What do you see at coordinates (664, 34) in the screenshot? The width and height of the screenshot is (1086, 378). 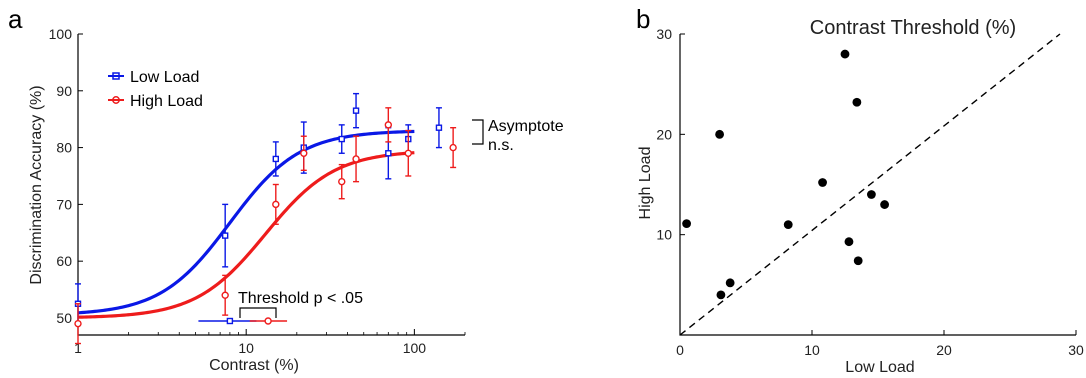 I see `scatter-y-tick-label: 30` at bounding box center [664, 34].